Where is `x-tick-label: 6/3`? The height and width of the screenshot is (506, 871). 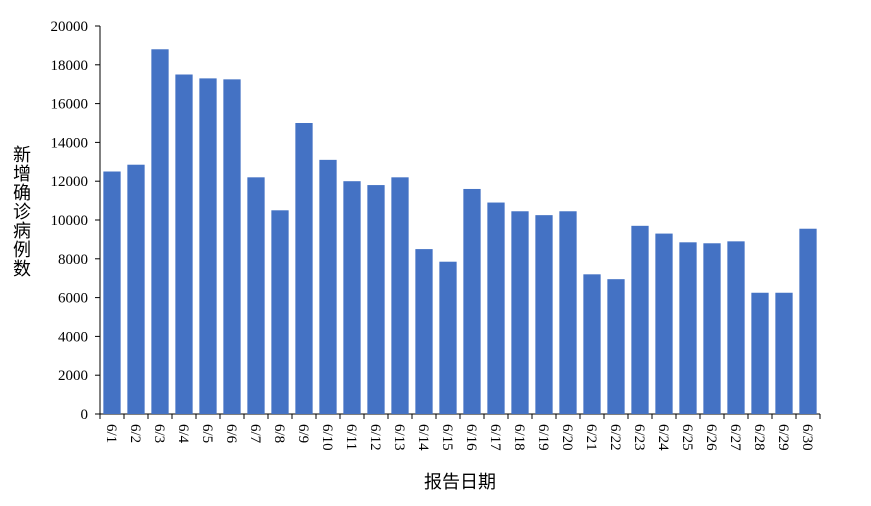 x-tick-label: 6/3 is located at coordinates (159, 433).